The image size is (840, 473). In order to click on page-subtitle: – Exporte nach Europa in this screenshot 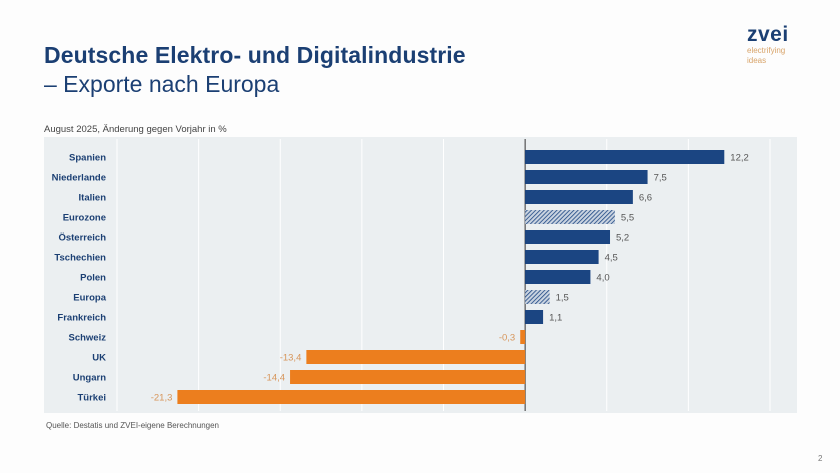, I will do `click(162, 84)`.